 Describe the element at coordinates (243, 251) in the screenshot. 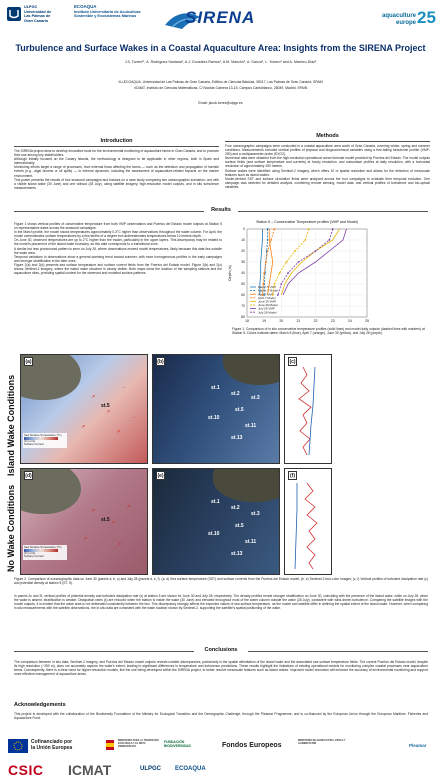

I see `y-tick-label: 20` at that location.